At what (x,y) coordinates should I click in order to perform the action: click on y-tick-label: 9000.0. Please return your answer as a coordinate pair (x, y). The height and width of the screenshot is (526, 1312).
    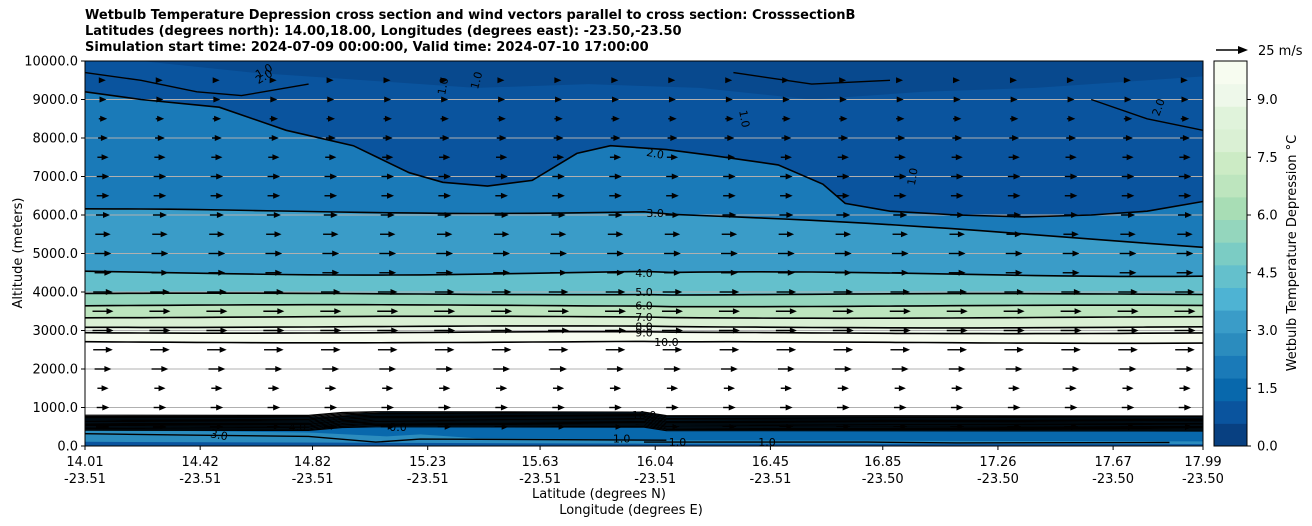
    Looking at the image, I should click on (56, 100).